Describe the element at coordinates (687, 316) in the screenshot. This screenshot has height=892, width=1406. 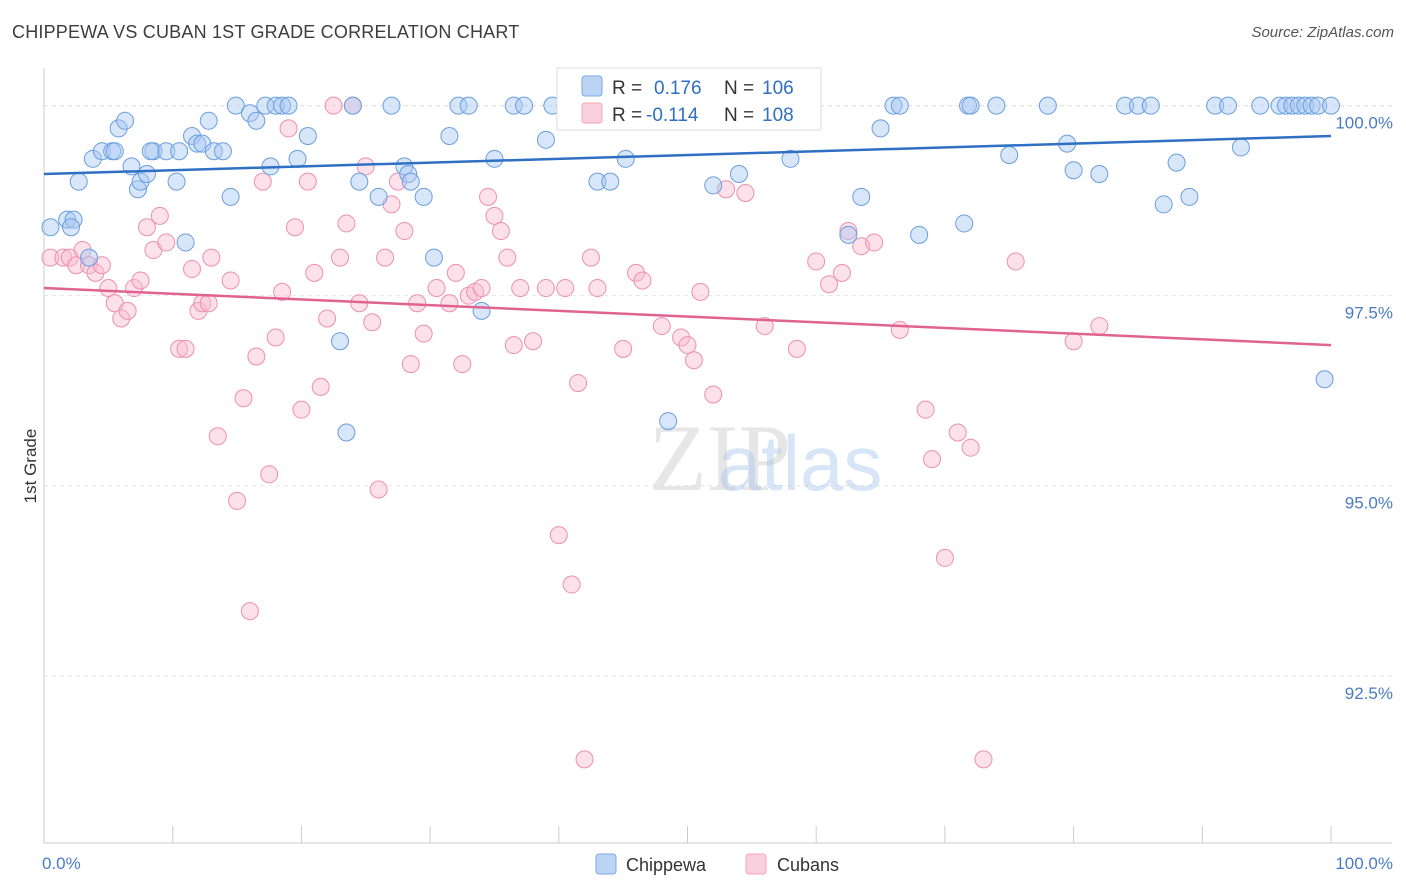
I see `cubans-trend-line` at that location.